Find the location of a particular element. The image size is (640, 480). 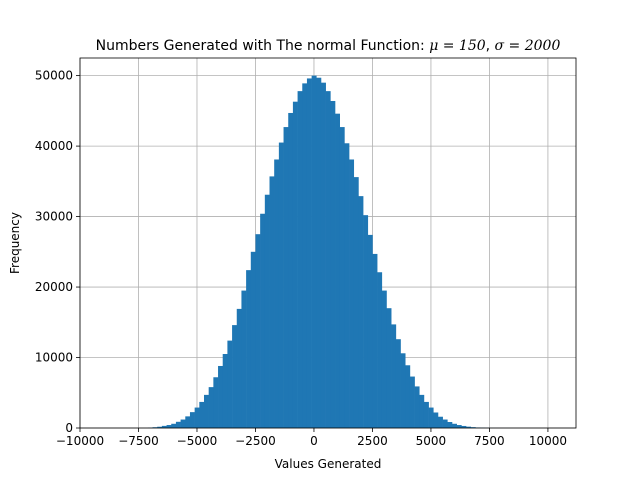

x-tick-label: −2500 is located at coordinates (255, 441).